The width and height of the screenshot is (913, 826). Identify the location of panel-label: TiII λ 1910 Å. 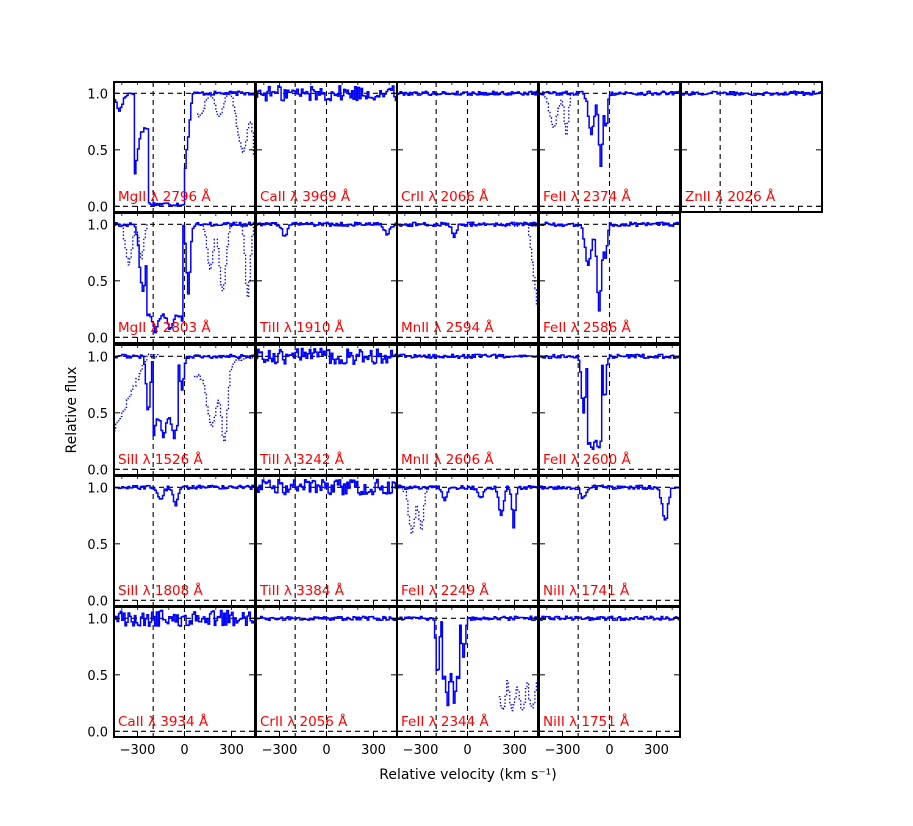
(302, 327).